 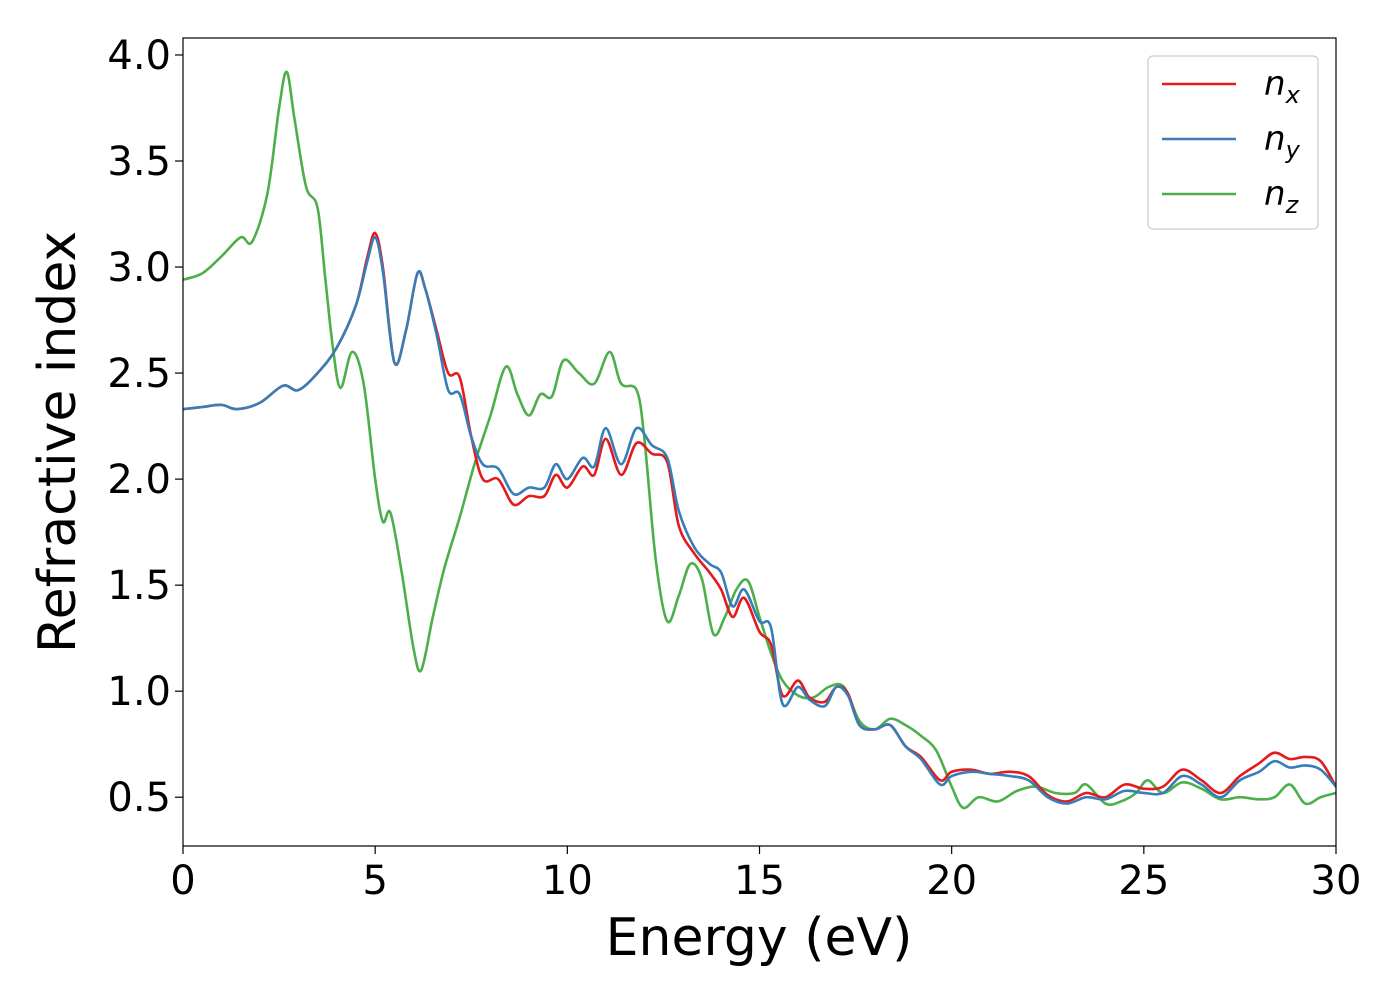 What do you see at coordinates (951, 881) in the screenshot?
I see `x-tick-label: 20` at bounding box center [951, 881].